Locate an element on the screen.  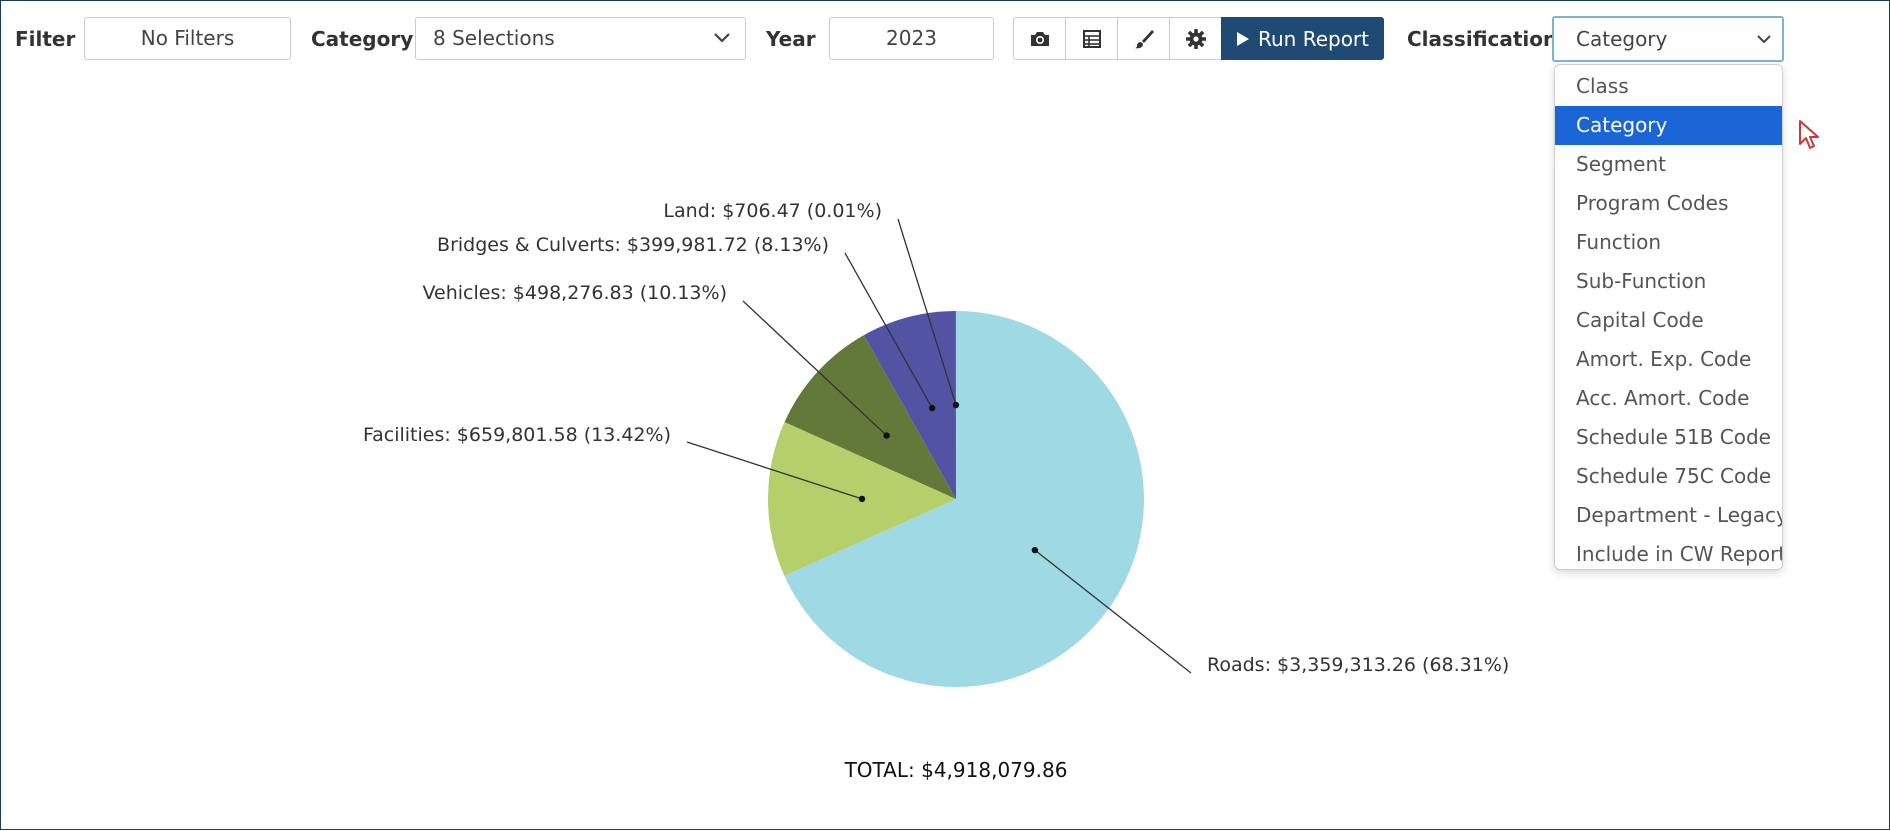
slice-label: Roads: $3,359,313.26 (68.31%) is located at coordinates (1358, 665).